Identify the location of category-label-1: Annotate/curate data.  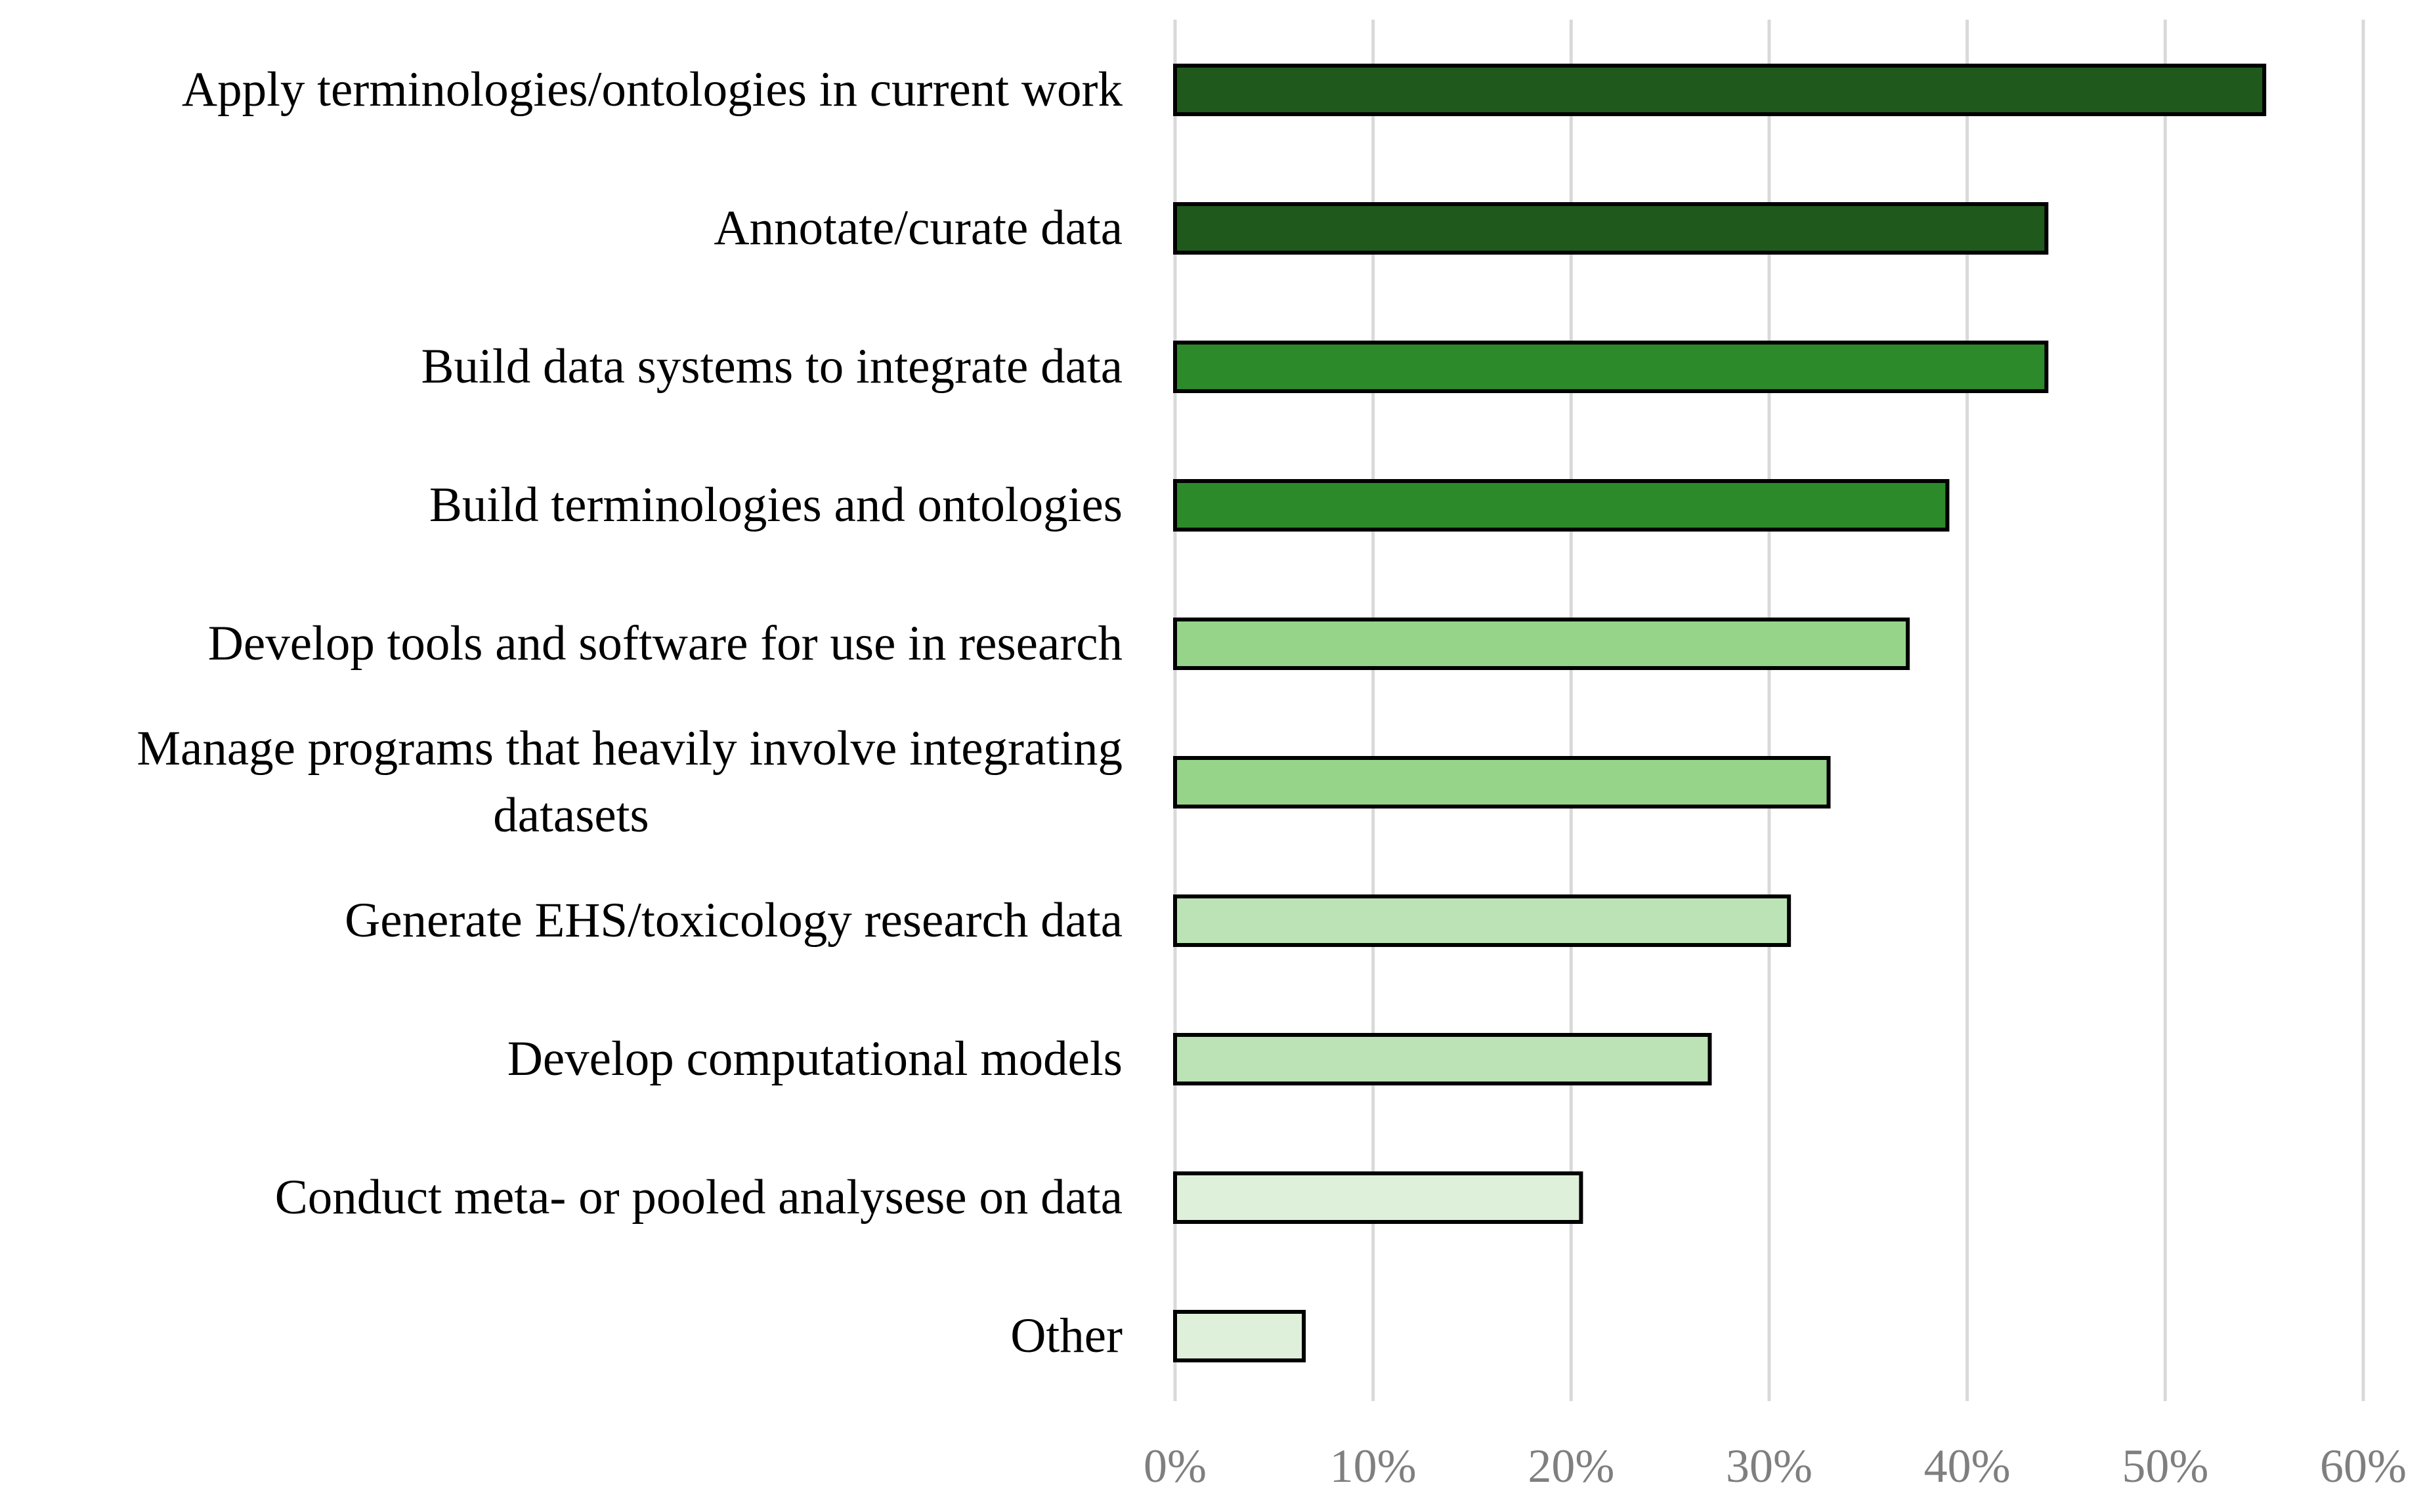
(919, 228).